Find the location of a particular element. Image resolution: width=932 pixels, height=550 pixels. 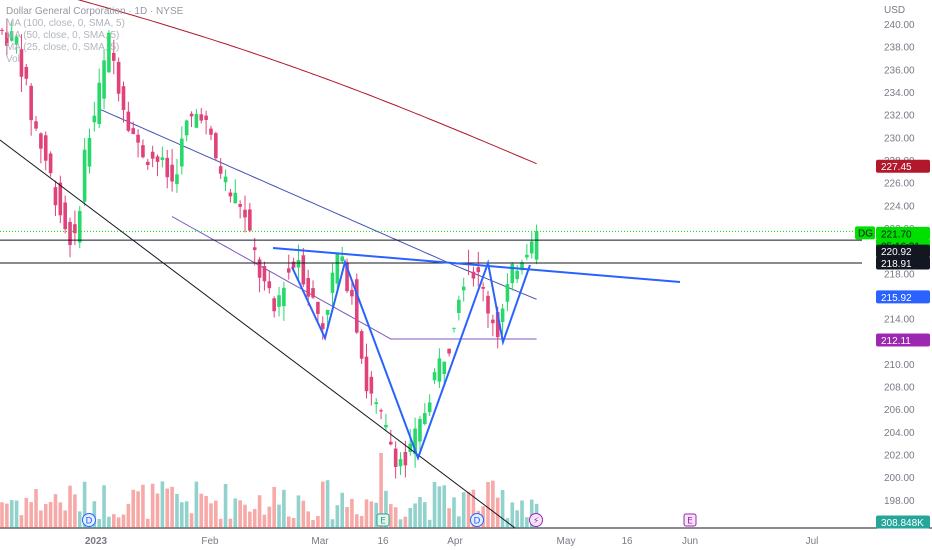

price-tick-label: 210.00 is located at coordinates (899, 365).